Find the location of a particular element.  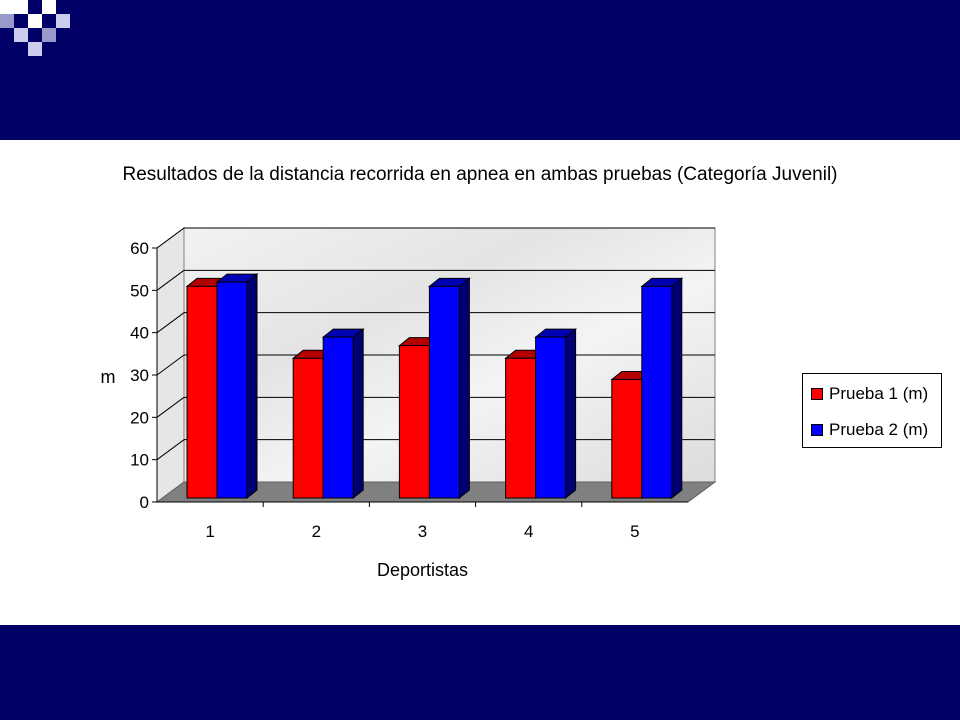

legend-item-prueba-2: Prueba 2 (m) is located at coordinates (869, 430).